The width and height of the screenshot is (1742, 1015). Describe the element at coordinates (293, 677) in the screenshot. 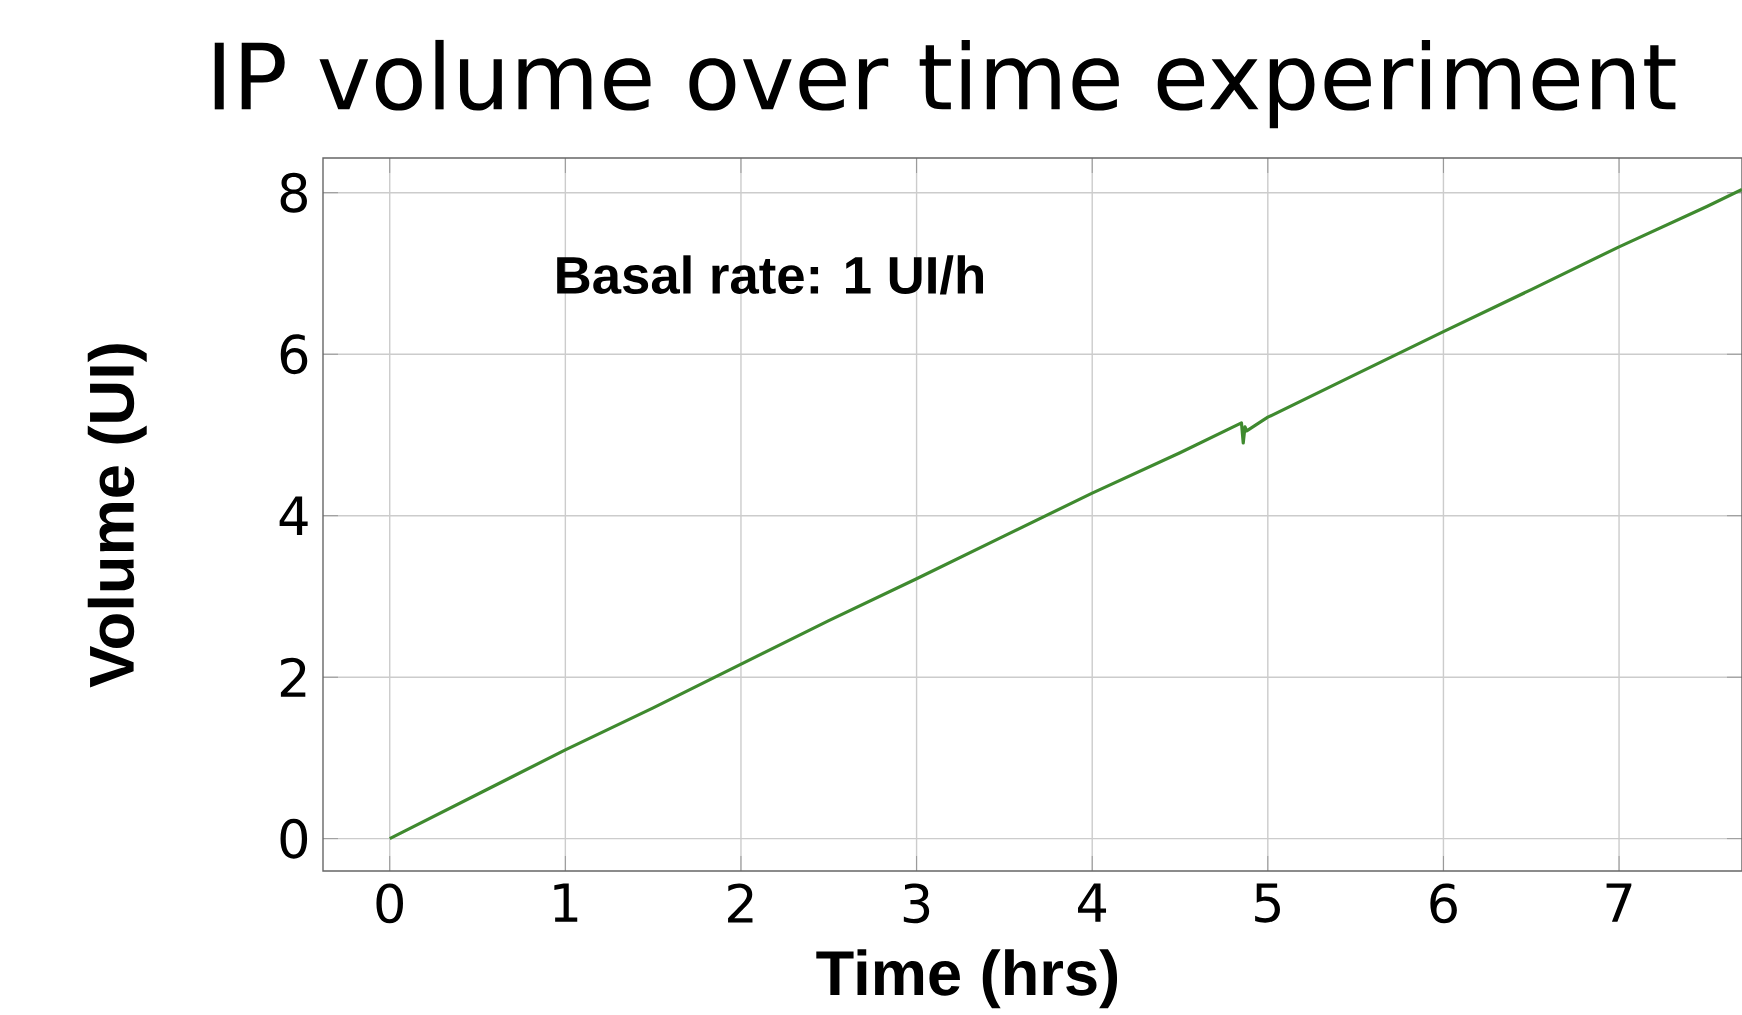

I see `y-tick-label: 2` at that location.